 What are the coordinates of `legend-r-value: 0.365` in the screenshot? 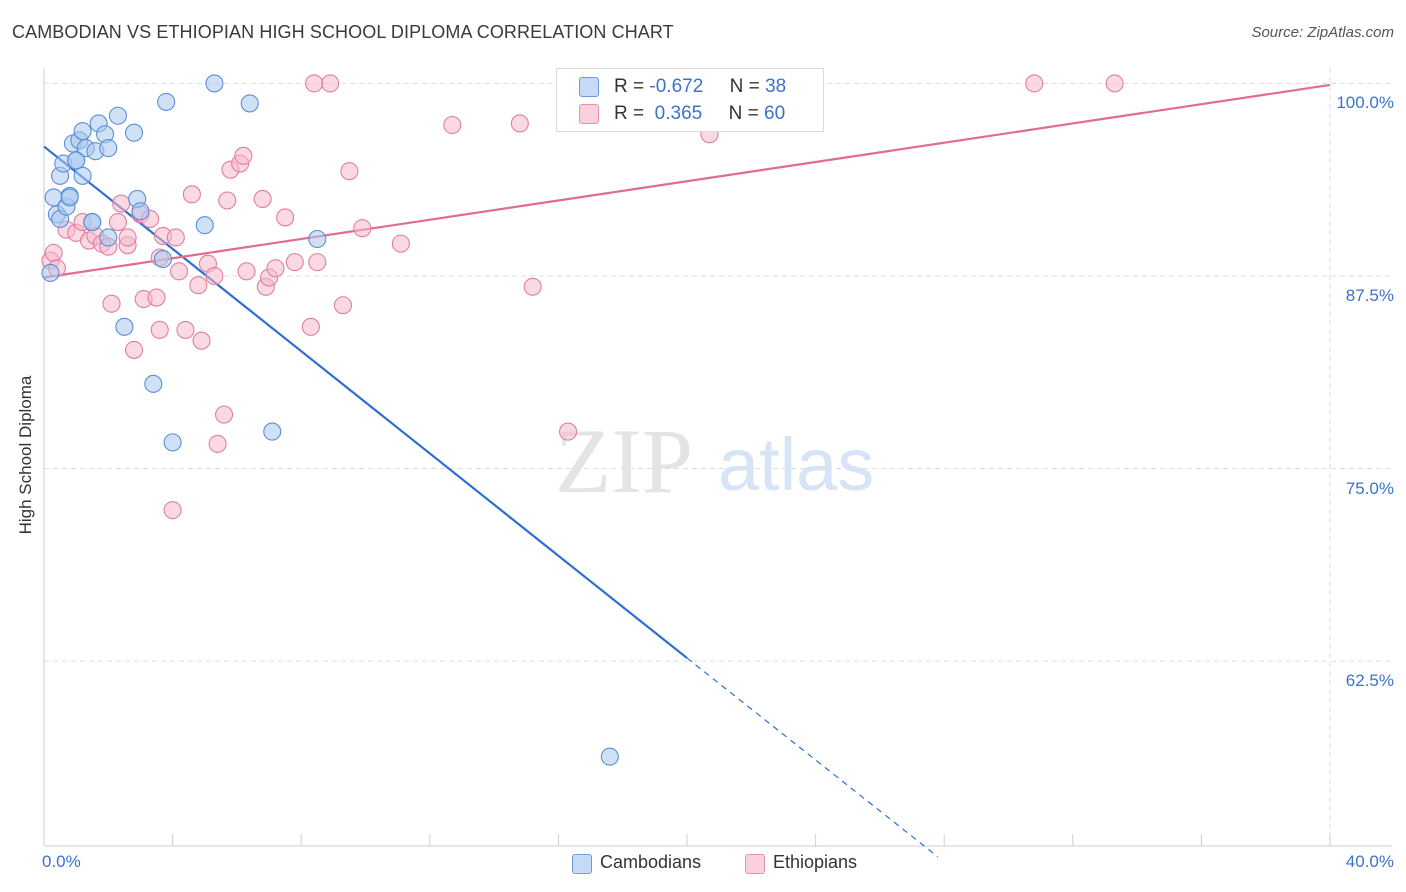 It's located at (676, 113).